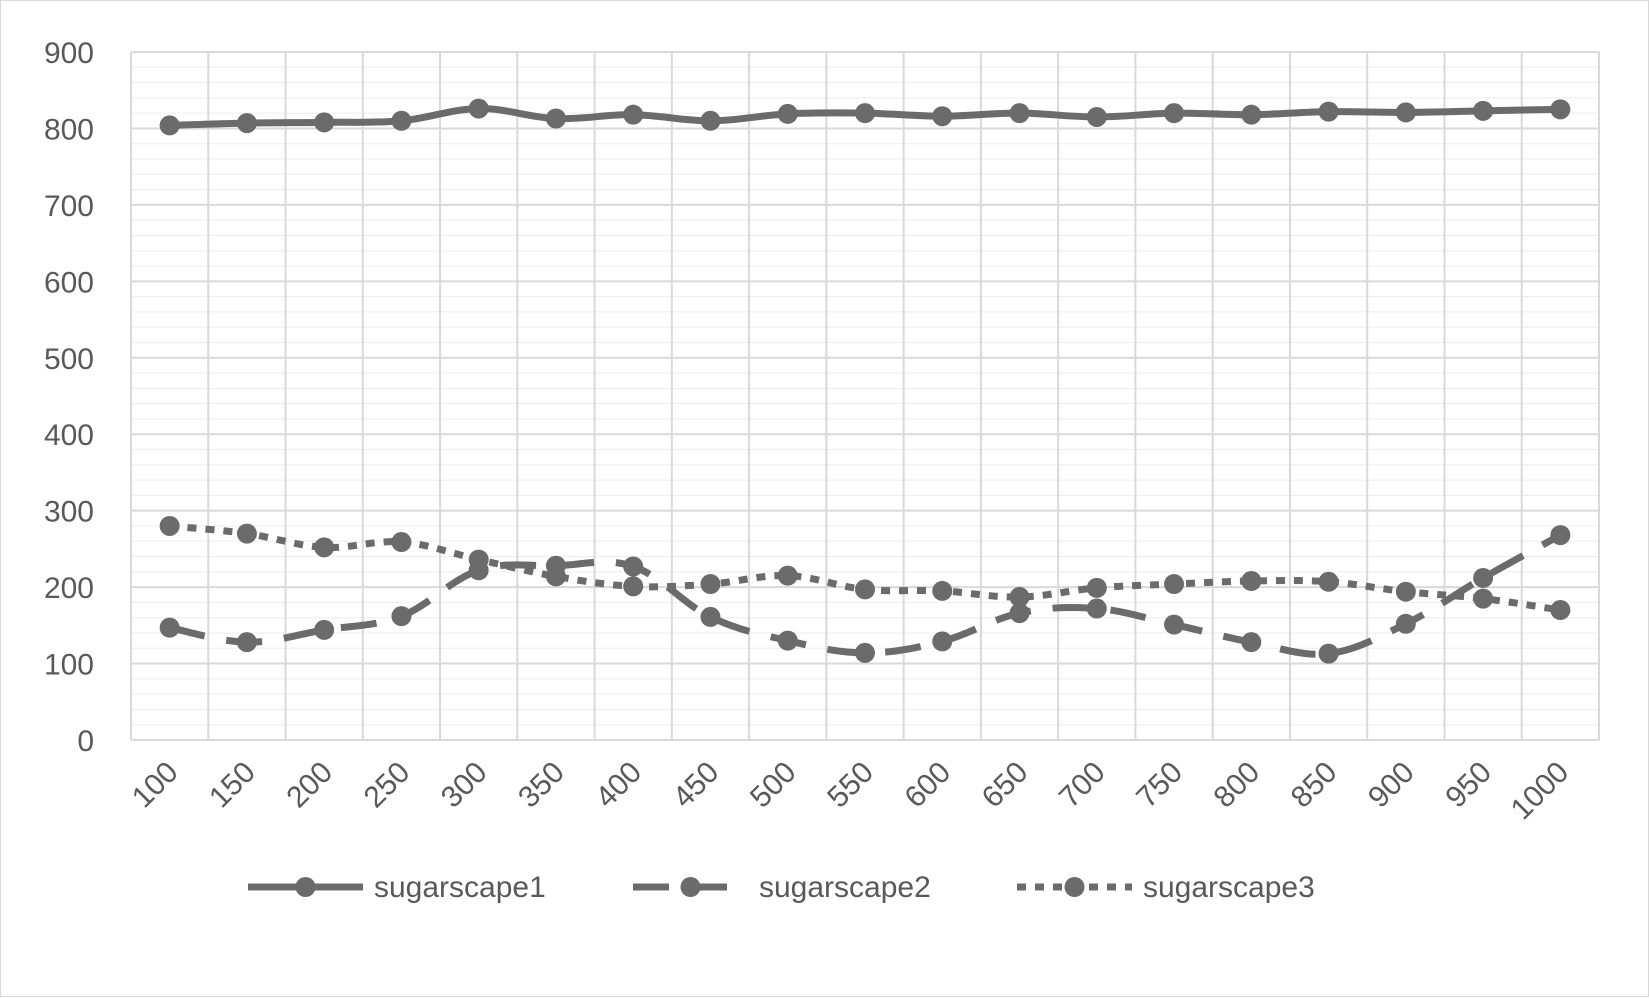  What do you see at coordinates (69, 53) in the screenshot?
I see `y-tick-label: 900` at bounding box center [69, 53].